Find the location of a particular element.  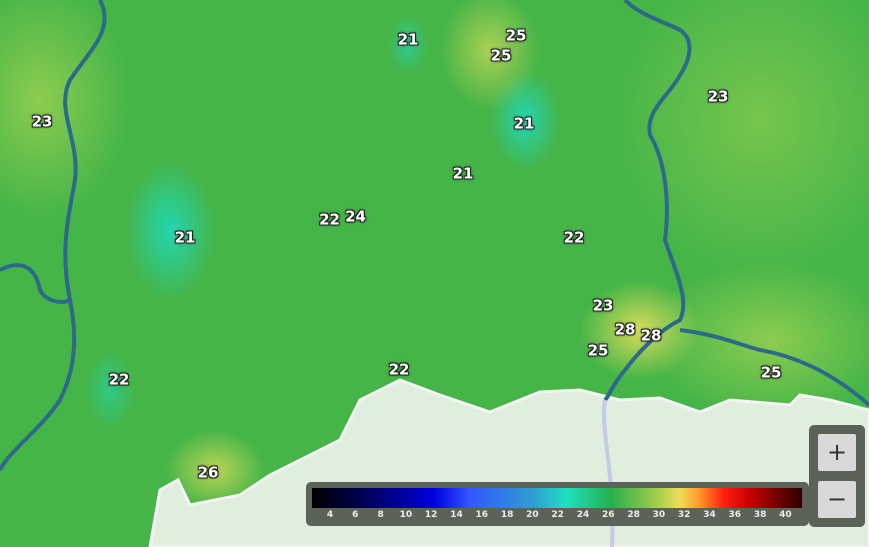

legend-tick: 16 is located at coordinates (482, 515).